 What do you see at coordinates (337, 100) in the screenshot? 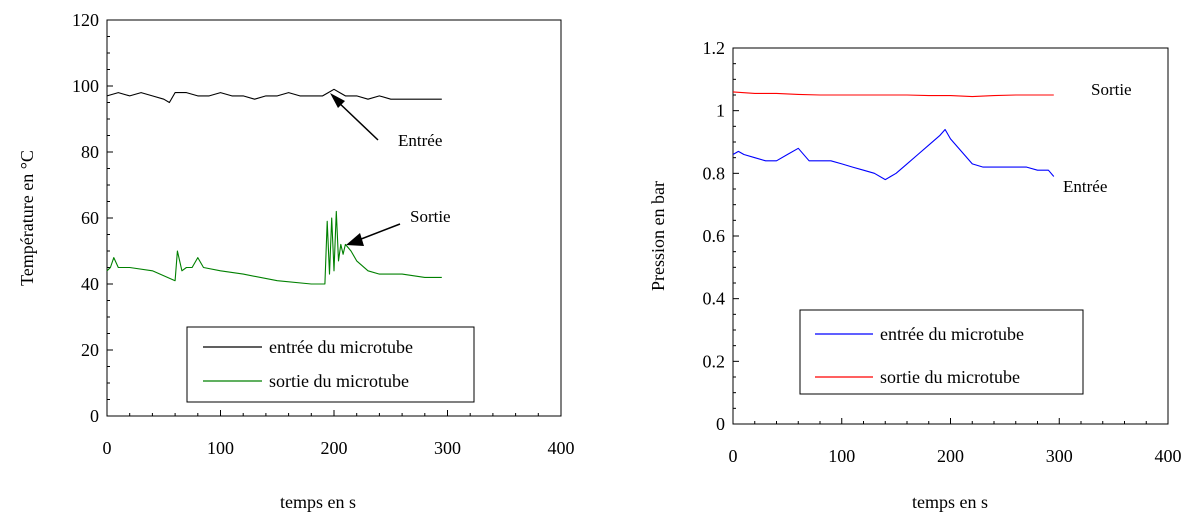
I see `temperature-annotation-entree-arrowhead` at bounding box center [337, 100].